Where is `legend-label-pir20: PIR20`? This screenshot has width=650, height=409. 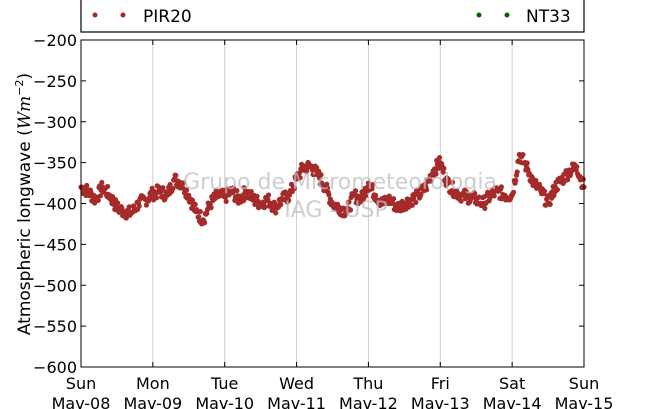 legend-label-pir20: PIR20 is located at coordinates (167, 17).